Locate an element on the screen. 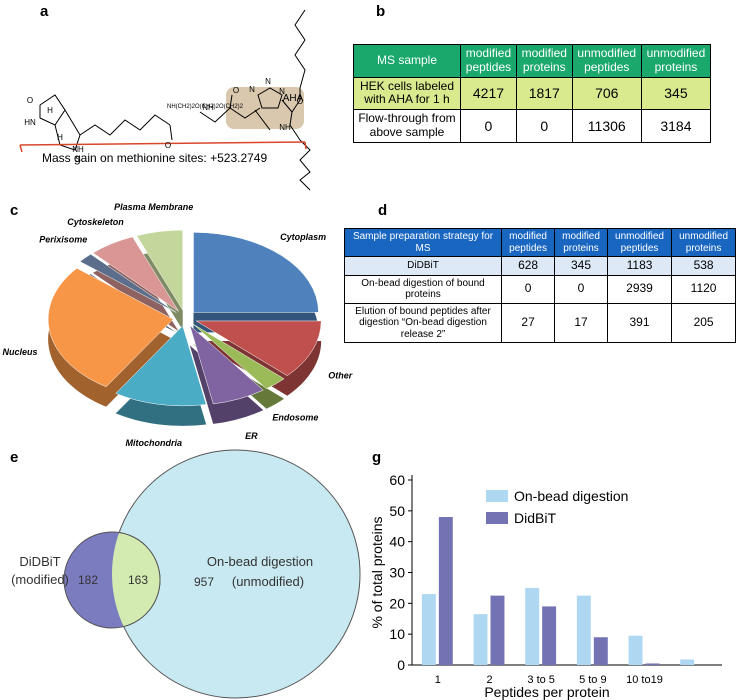  legend-label: DidBiT is located at coordinates (535, 518).